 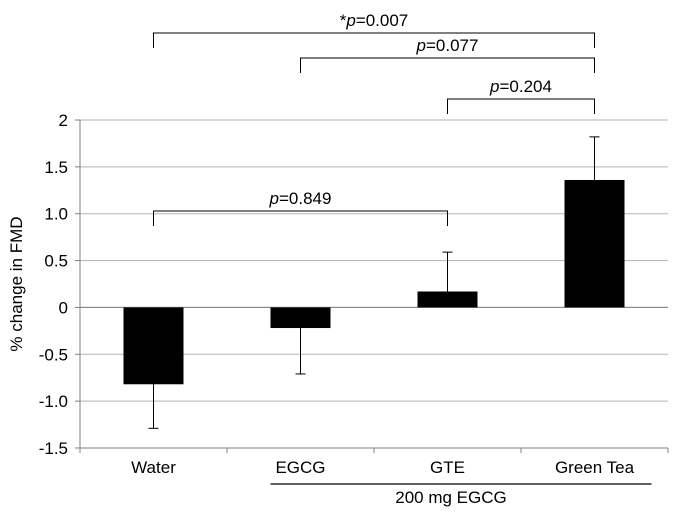 I want to click on bar-water, so click(x=153, y=346).